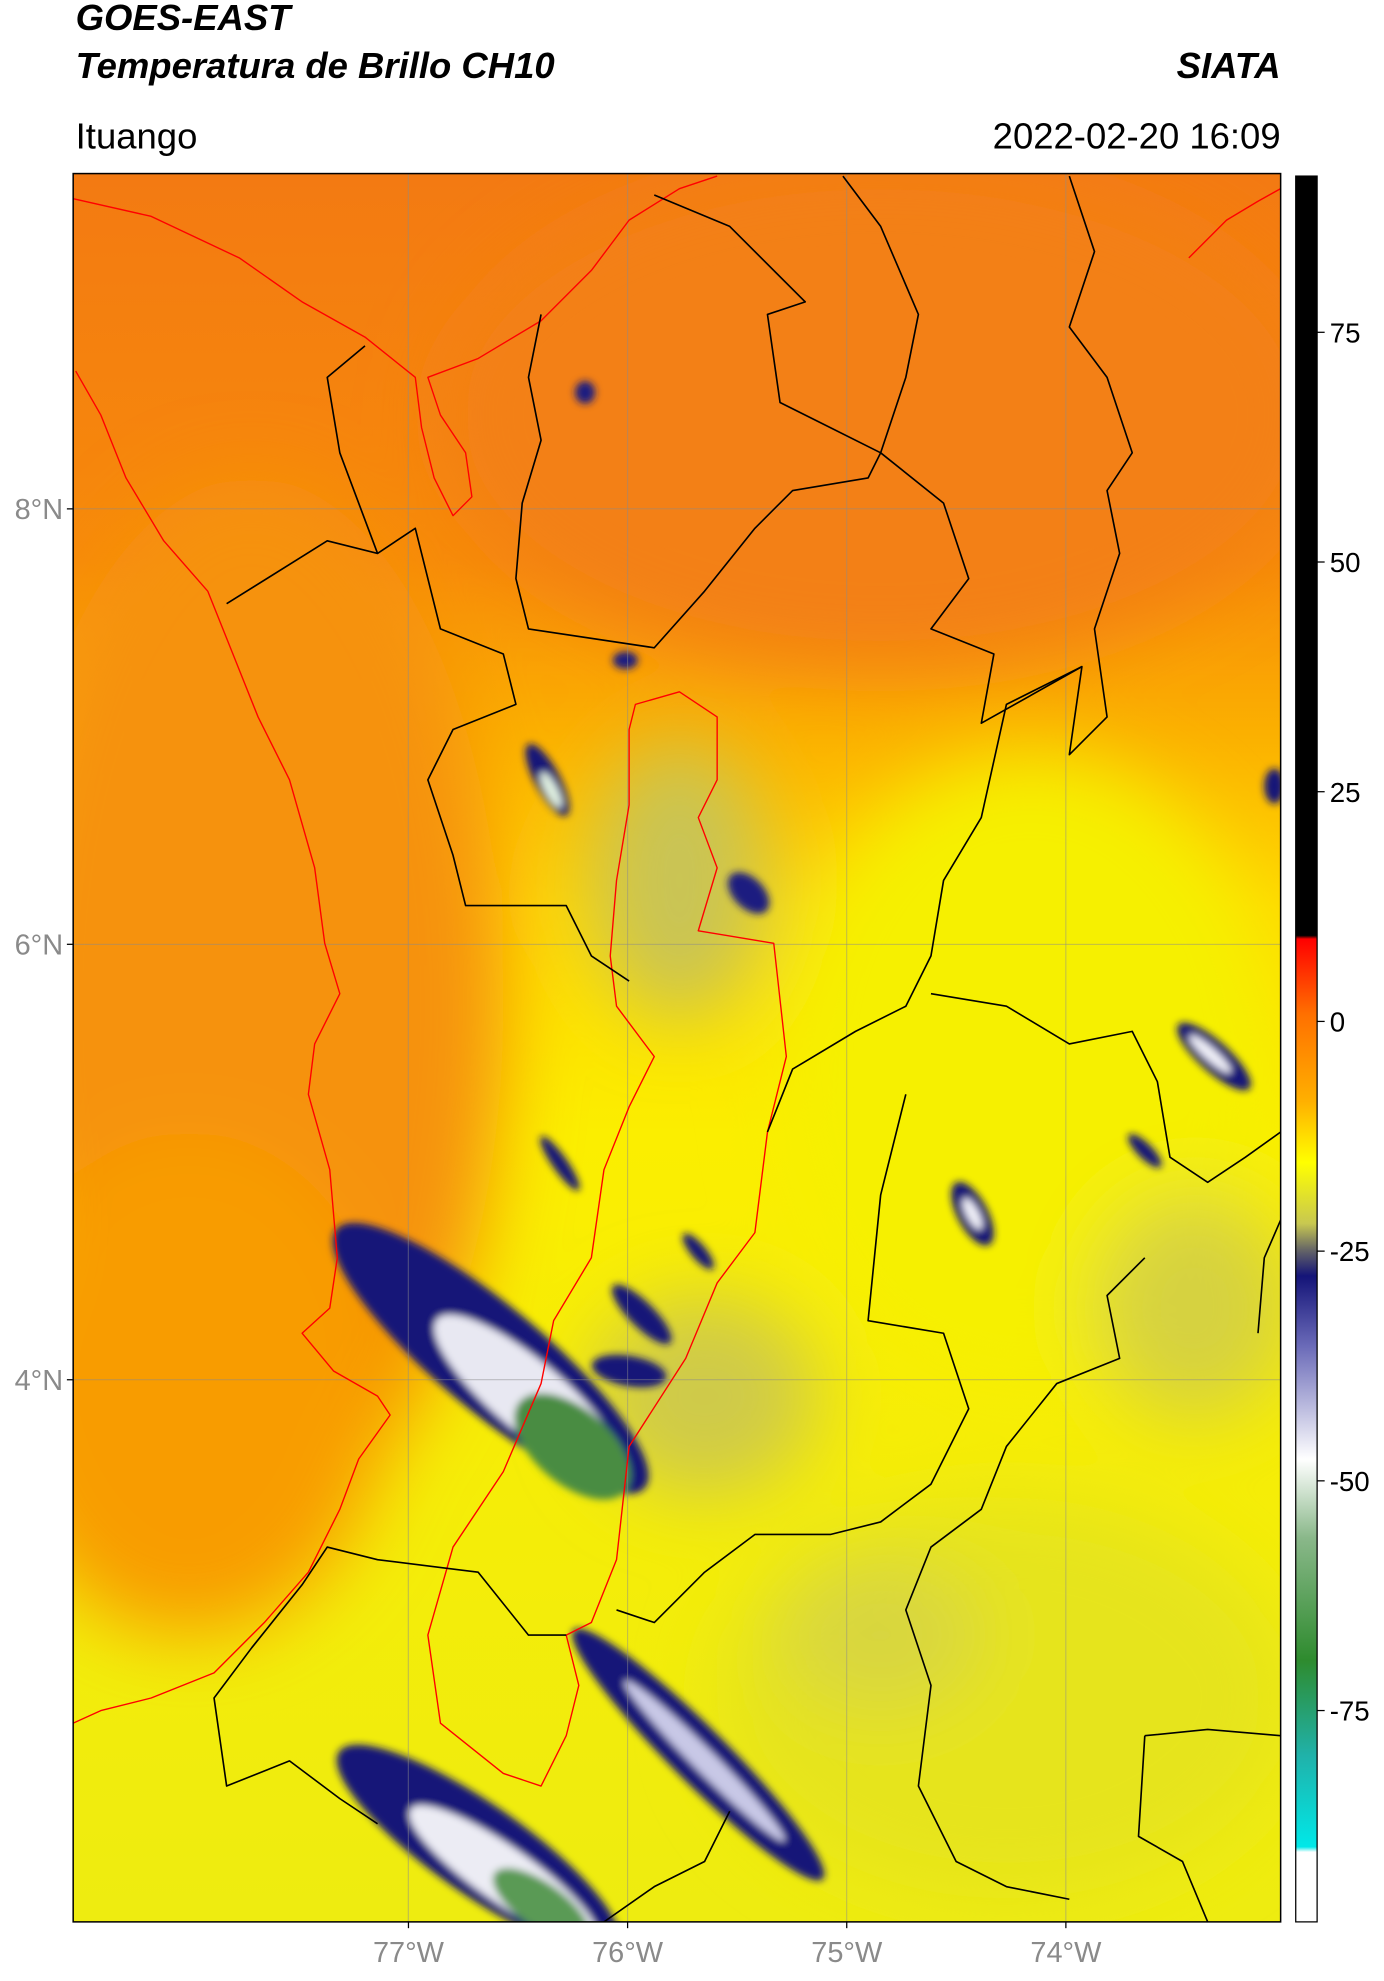 This screenshot has height=1981, width=1384. I want to click on lon-label: 76°W, so click(628, 1953).